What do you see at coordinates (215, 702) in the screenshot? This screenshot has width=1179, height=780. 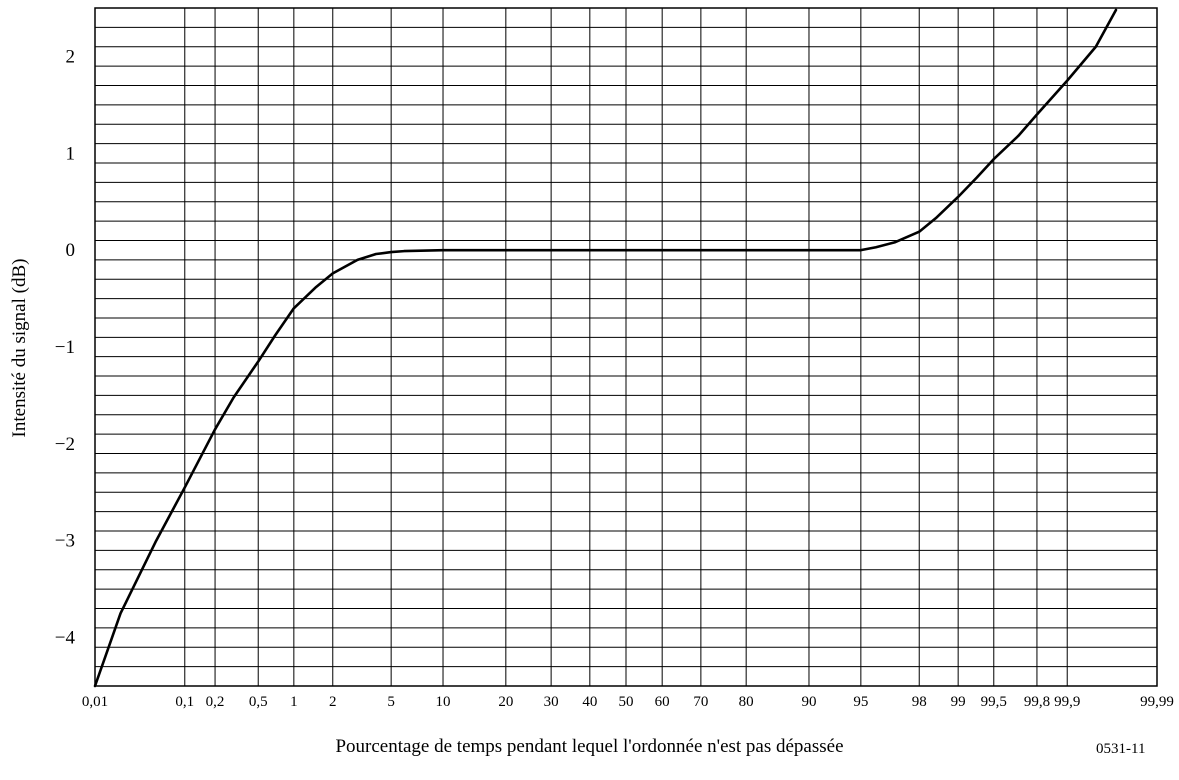 I see `x-tick-label: 0,2` at bounding box center [215, 702].